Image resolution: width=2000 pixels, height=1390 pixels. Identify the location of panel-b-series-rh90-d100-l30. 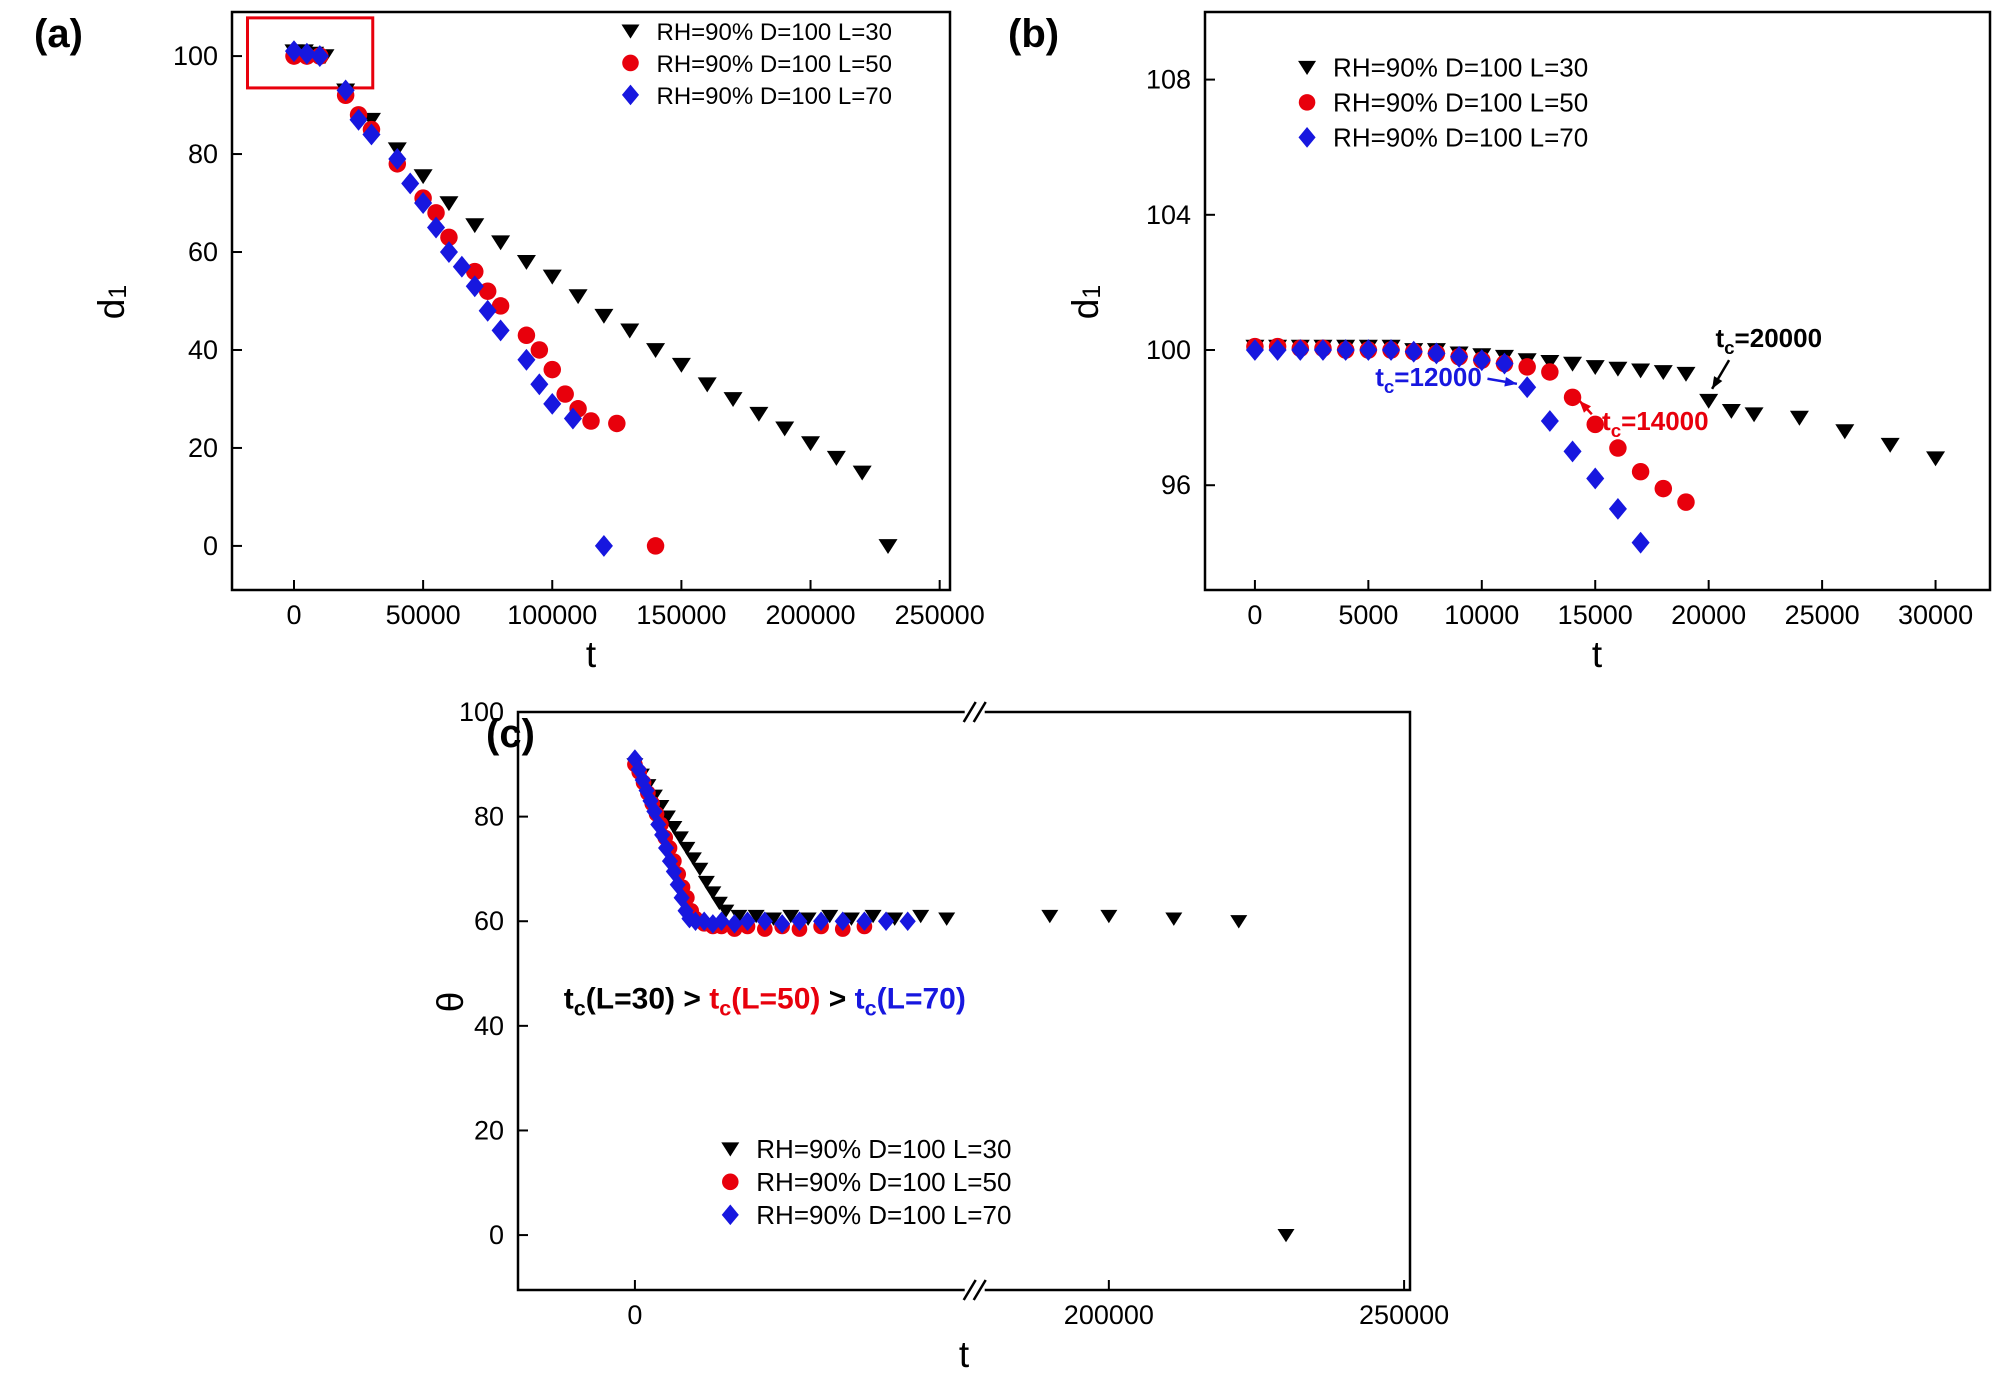
(1595, 403).